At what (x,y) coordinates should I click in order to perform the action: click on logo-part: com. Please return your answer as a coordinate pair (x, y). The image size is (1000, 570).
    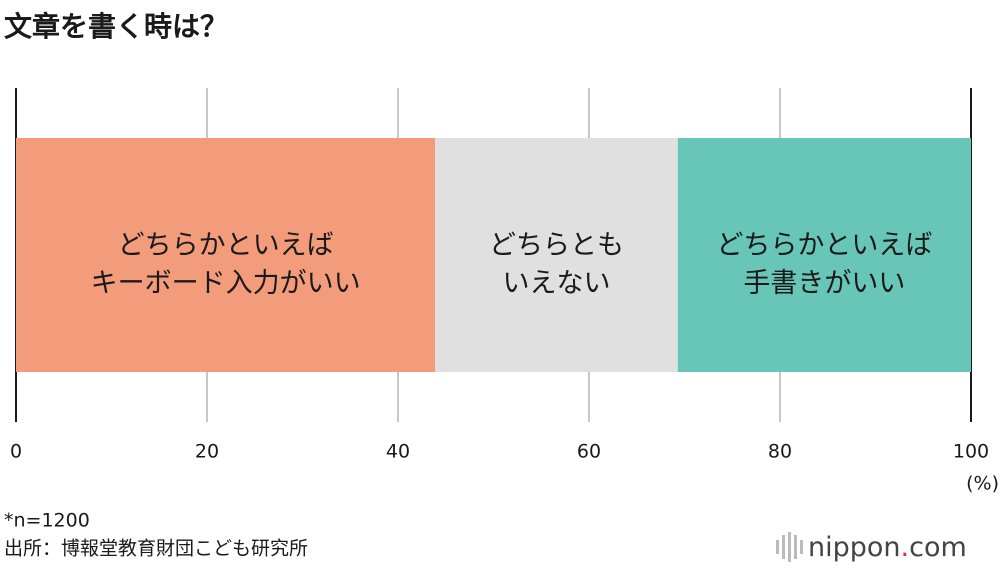
    Looking at the image, I should click on (938, 547).